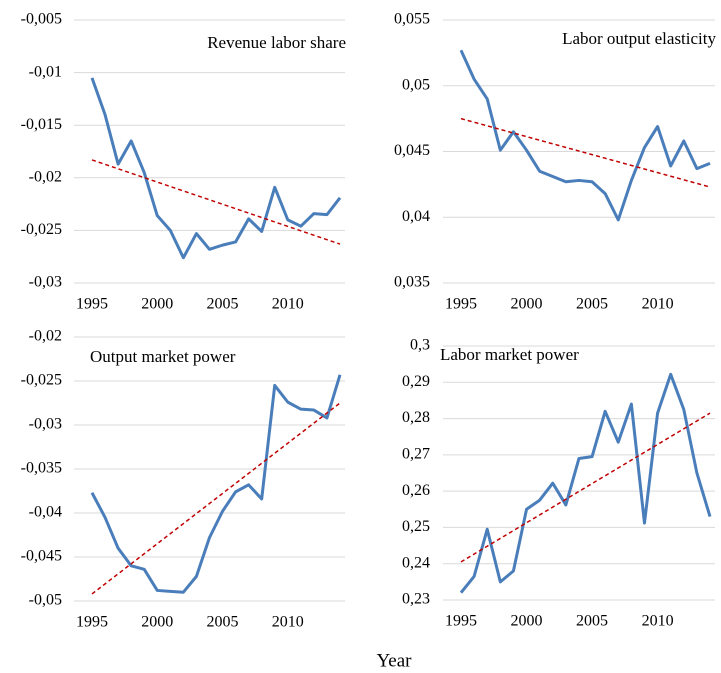 Image resolution: width=721 pixels, height=673 pixels. I want to click on chart-title: Labor market power, so click(509, 354).